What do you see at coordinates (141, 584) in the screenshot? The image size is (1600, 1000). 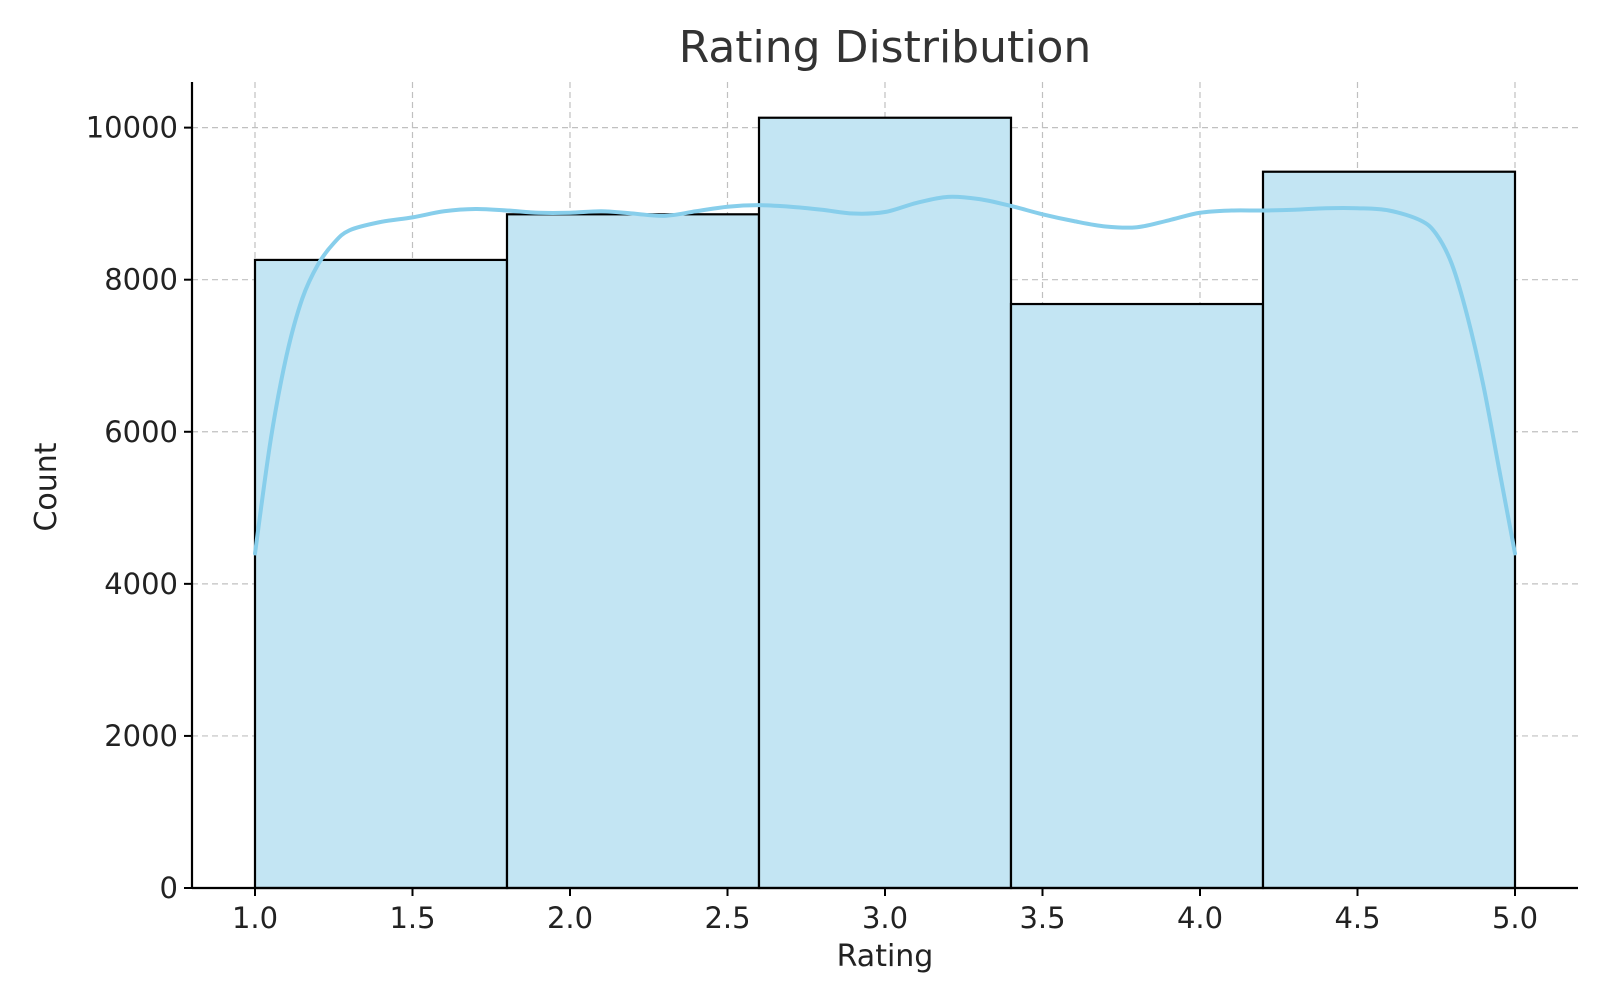 I see `y-tick-label: 4000` at bounding box center [141, 584].